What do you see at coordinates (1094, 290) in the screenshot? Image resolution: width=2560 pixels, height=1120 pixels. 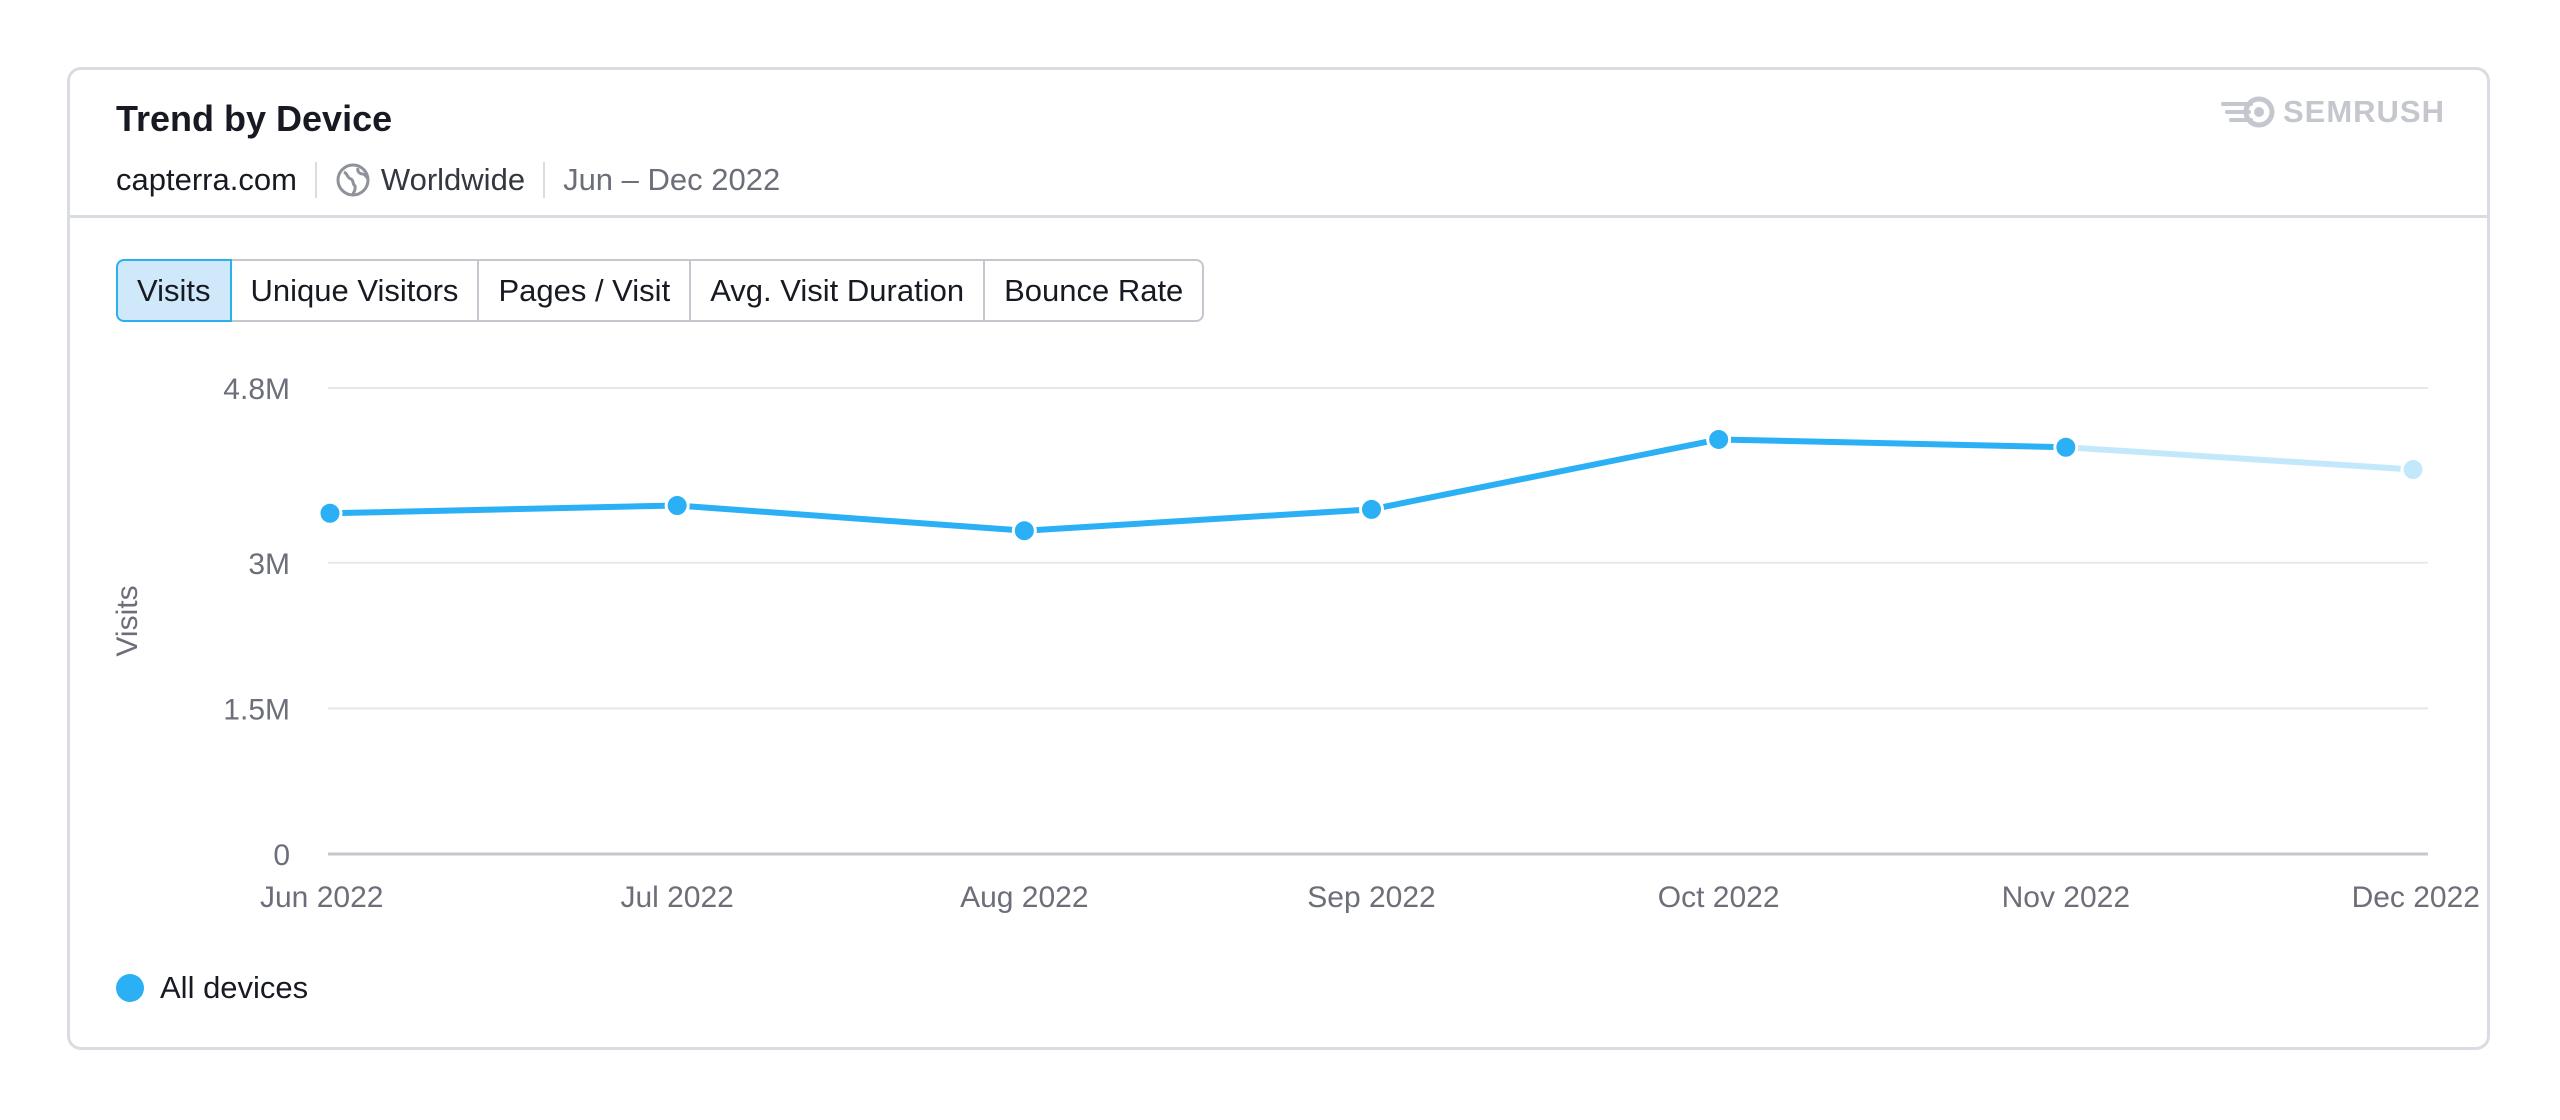 I see `tab-bounce-rate: Bounce Rate` at bounding box center [1094, 290].